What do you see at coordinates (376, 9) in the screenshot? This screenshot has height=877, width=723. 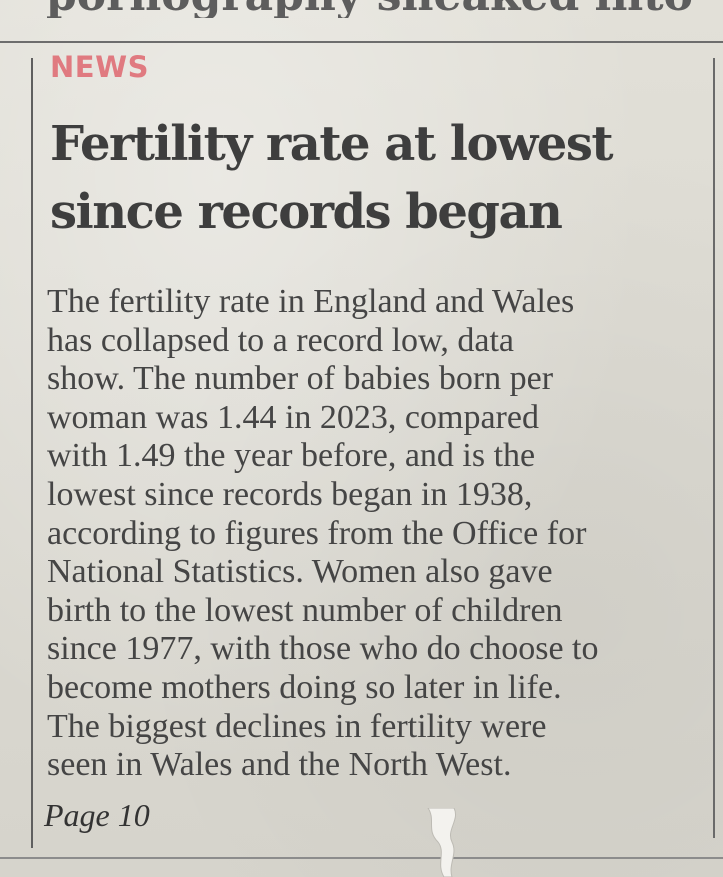 I see `previous-article-fragment: pornography sneaked into online` at bounding box center [376, 9].